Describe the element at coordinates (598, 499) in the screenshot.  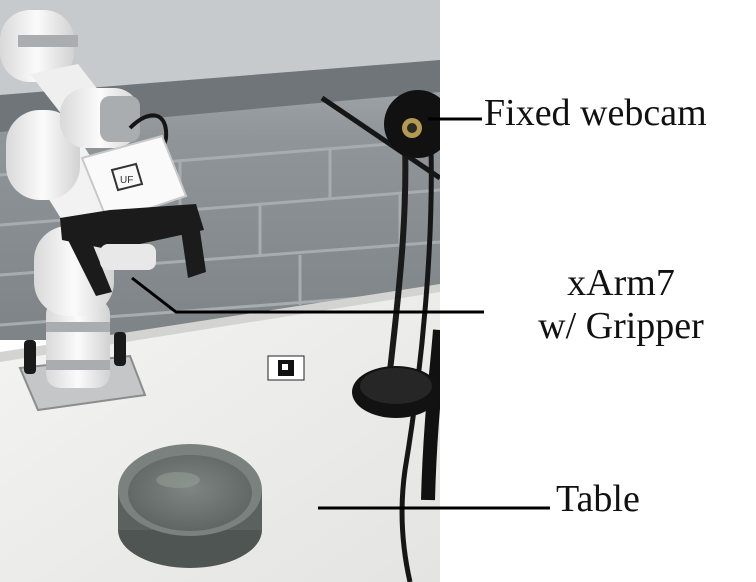
I see `table-label: Table` at that location.